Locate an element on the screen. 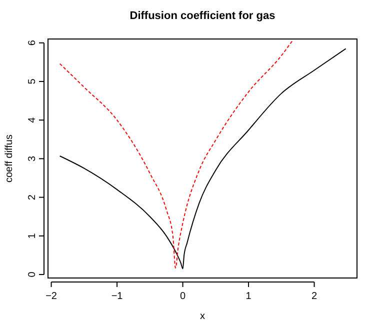 The image size is (382, 327). y-tick-label: 2 is located at coordinates (32, 197).